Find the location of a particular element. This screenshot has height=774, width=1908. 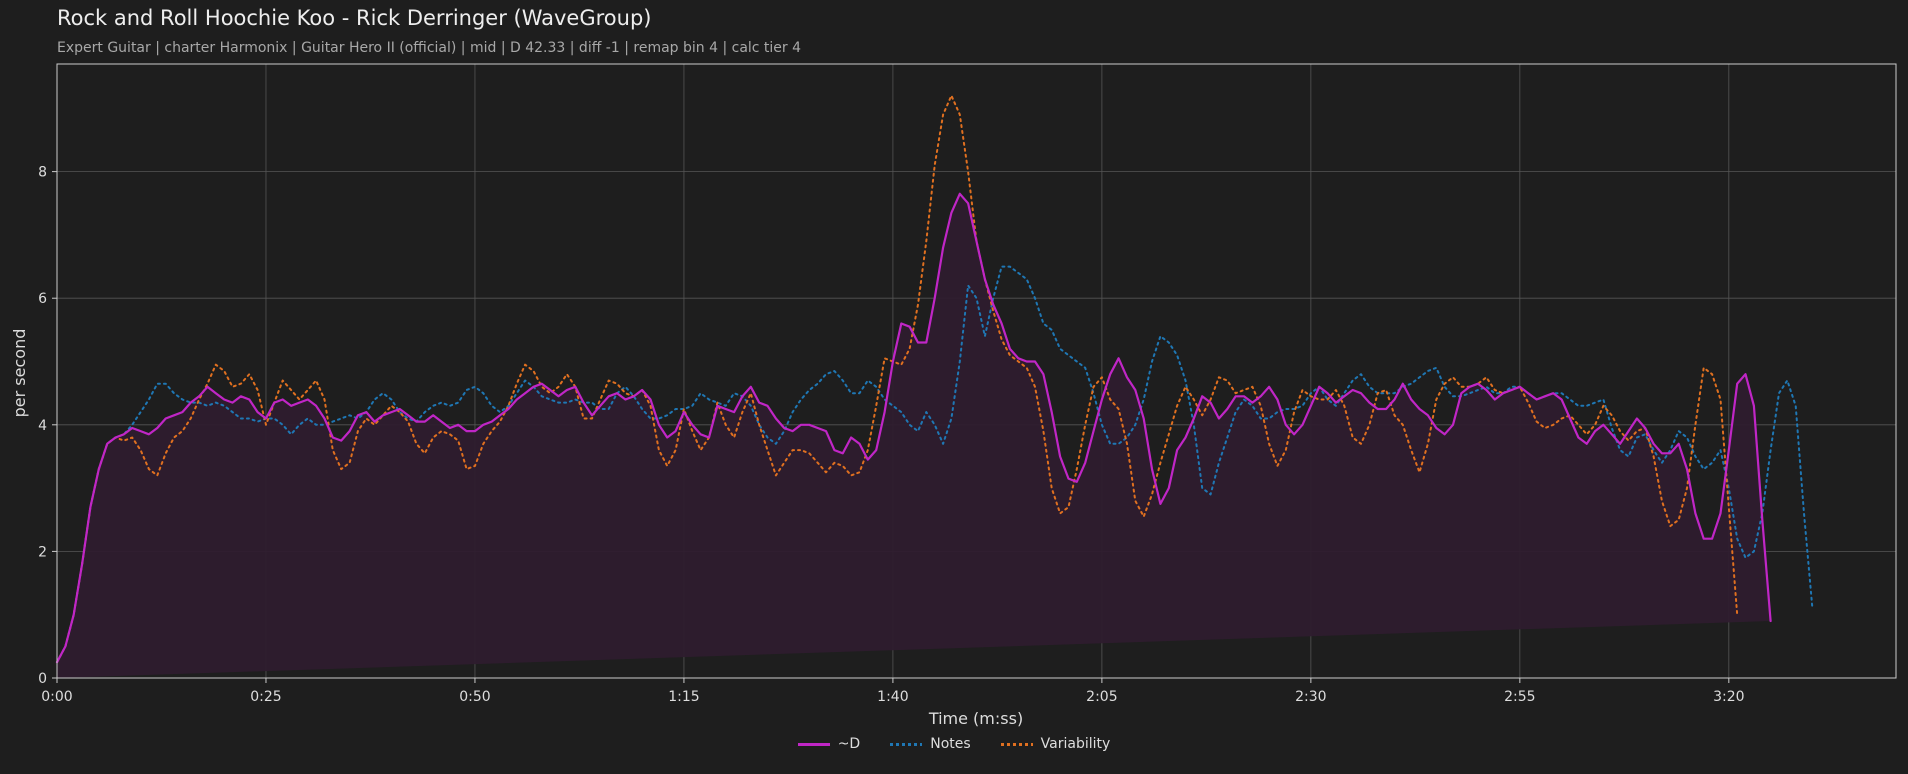

x-tick-label: 0:50 is located at coordinates (474, 697).